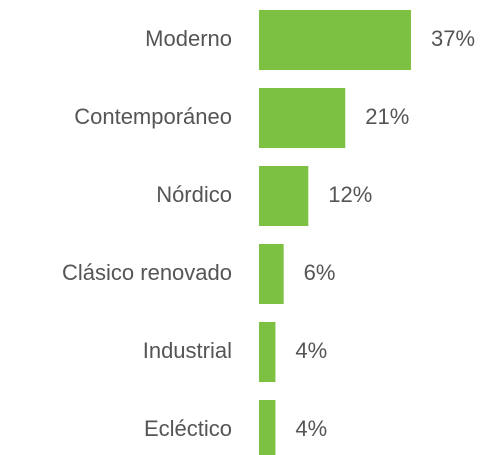 This screenshot has width=485, height=455. Describe the element at coordinates (387, 116) in the screenshot. I see `value-label: 21%` at that location.